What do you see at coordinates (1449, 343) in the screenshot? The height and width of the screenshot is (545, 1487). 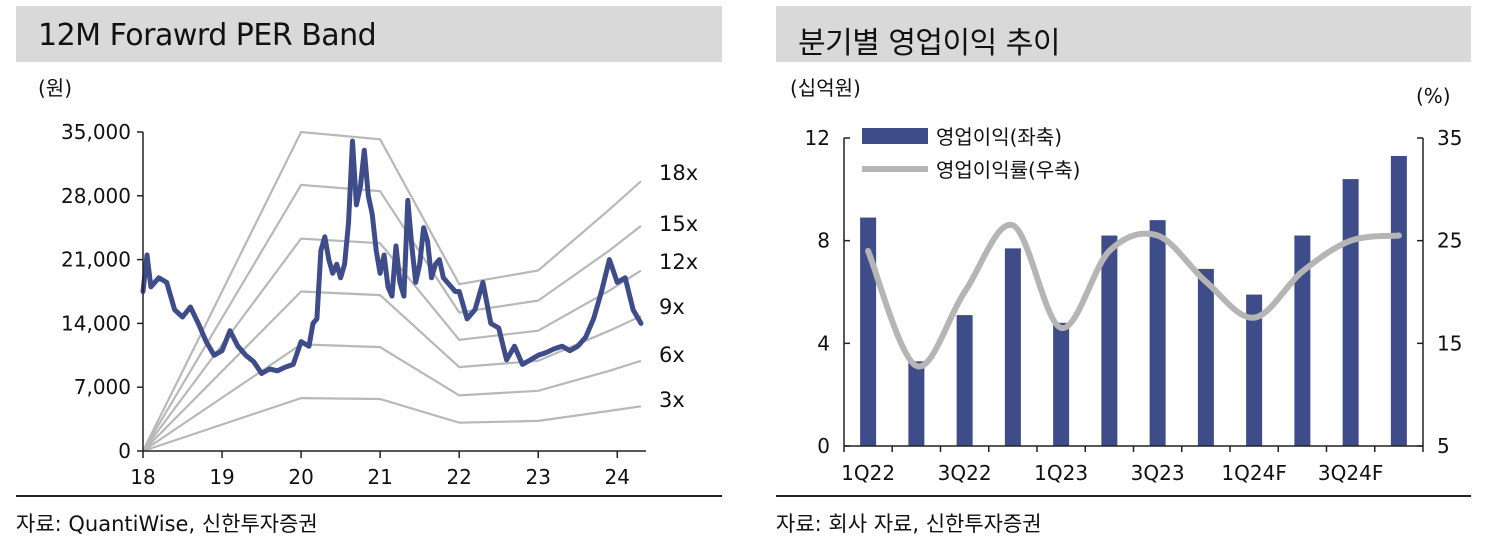 I see `right-y-tick-label: 15` at bounding box center [1449, 343].